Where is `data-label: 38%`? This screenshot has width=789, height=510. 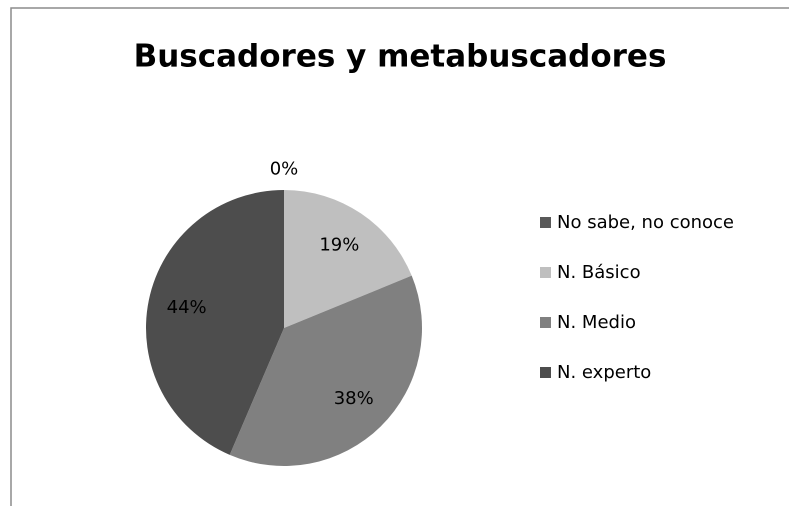
data-label: 38% is located at coordinates (354, 398).